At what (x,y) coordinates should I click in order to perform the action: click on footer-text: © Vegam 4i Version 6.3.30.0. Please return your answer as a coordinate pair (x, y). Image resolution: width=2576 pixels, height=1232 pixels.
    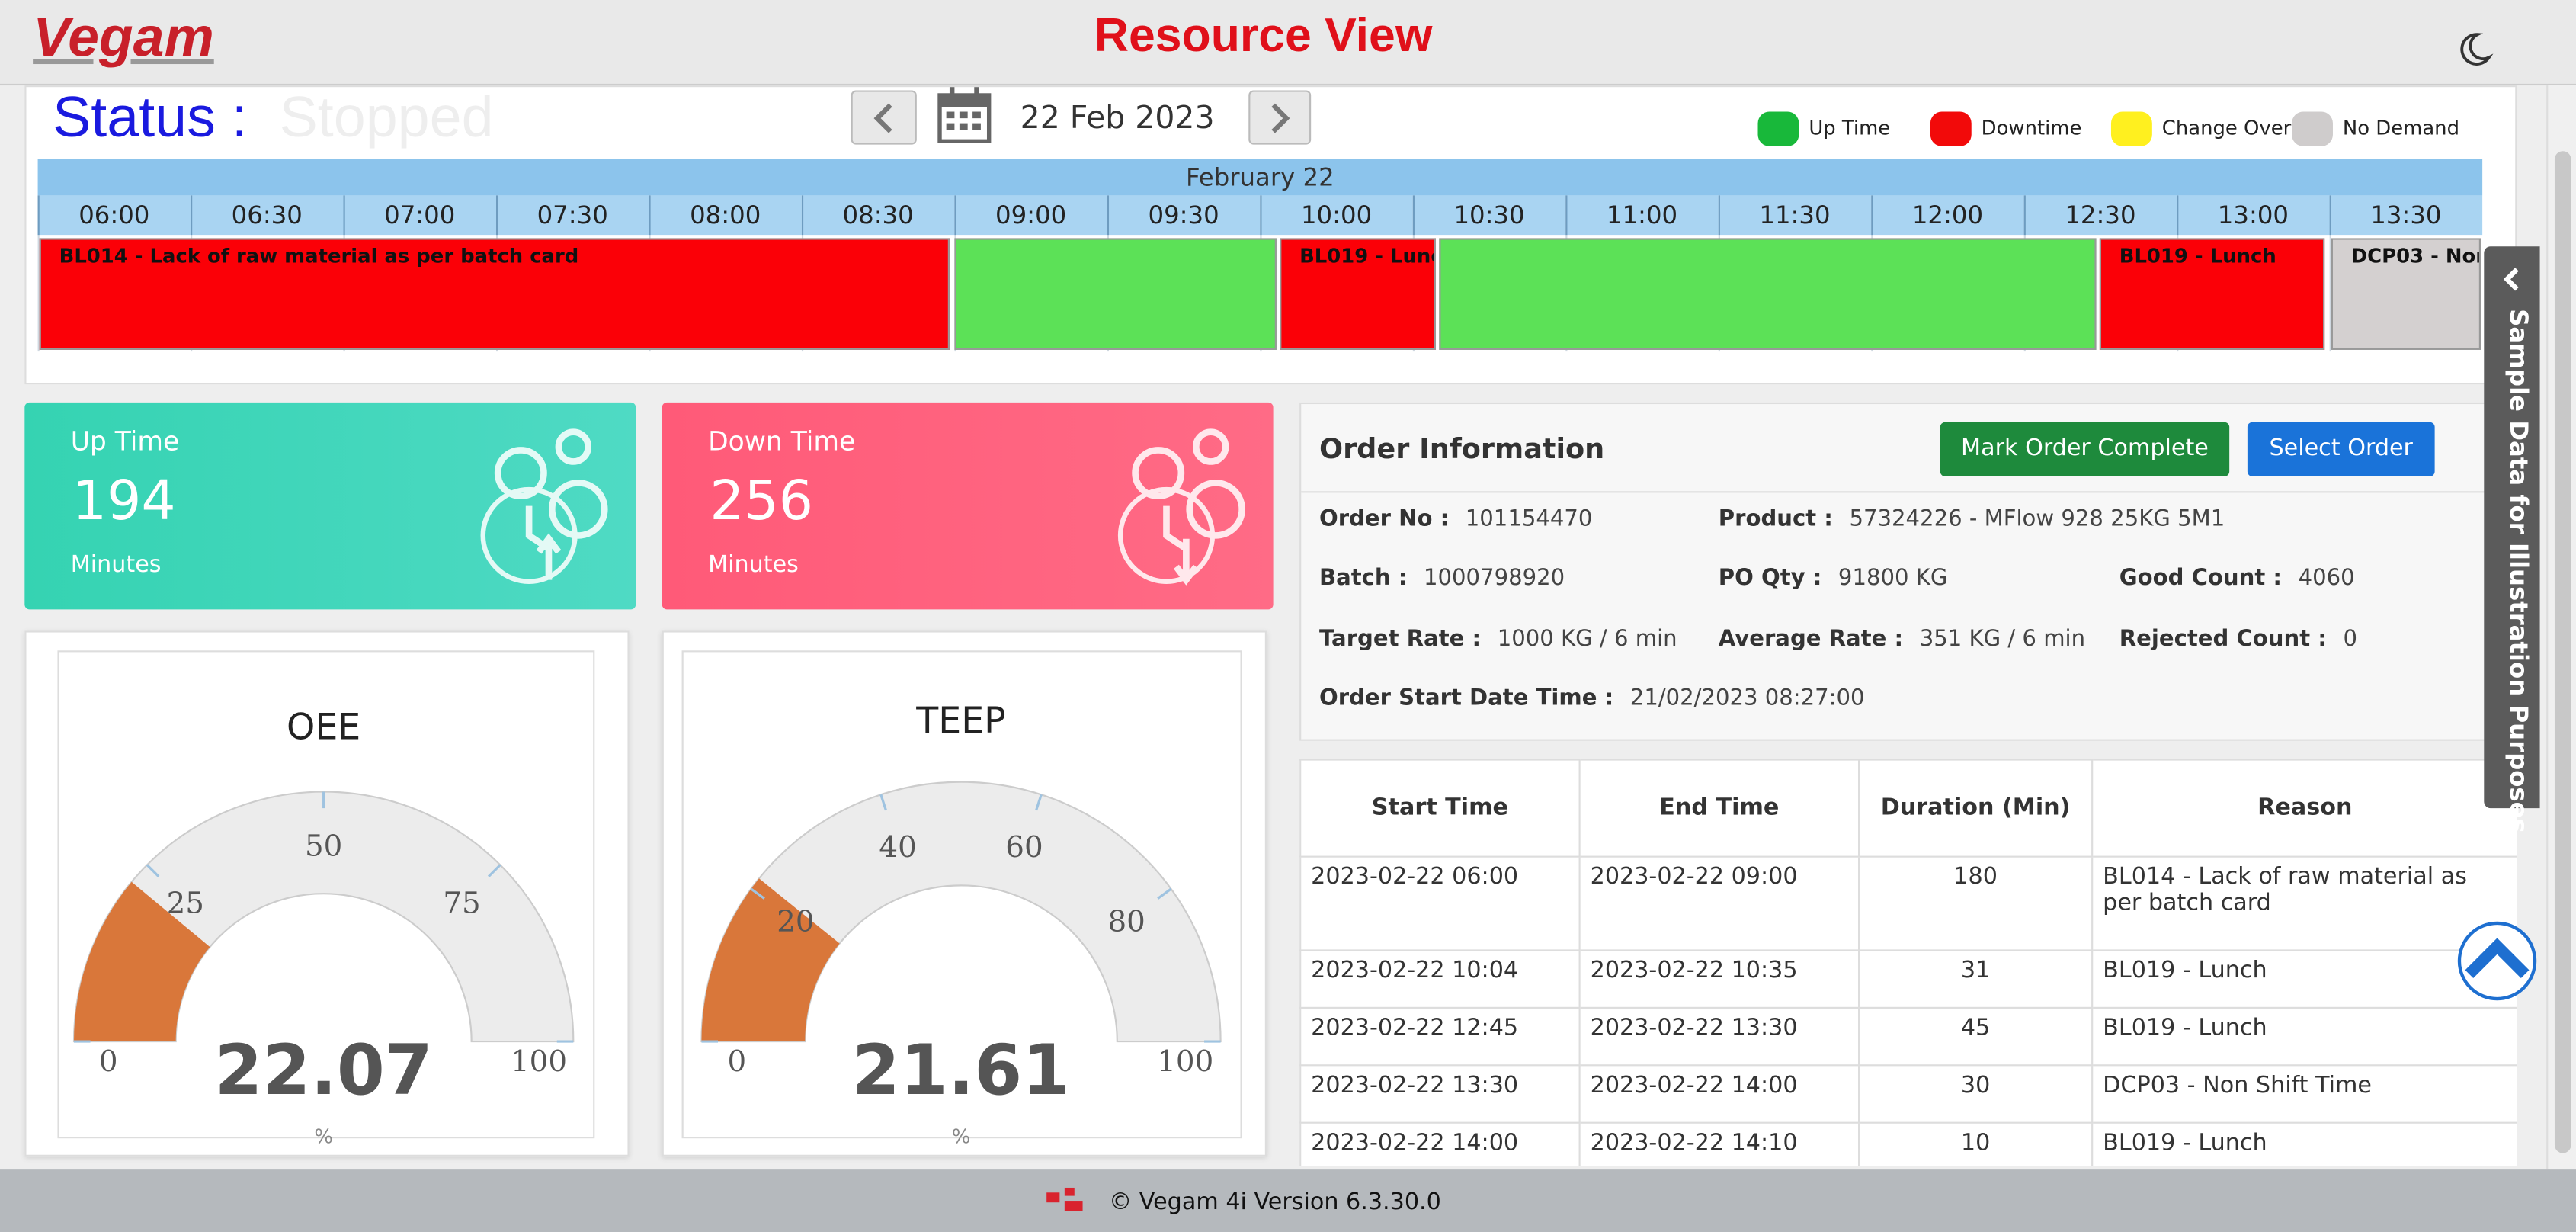
    Looking at the image, I should click on (1275, 1203).